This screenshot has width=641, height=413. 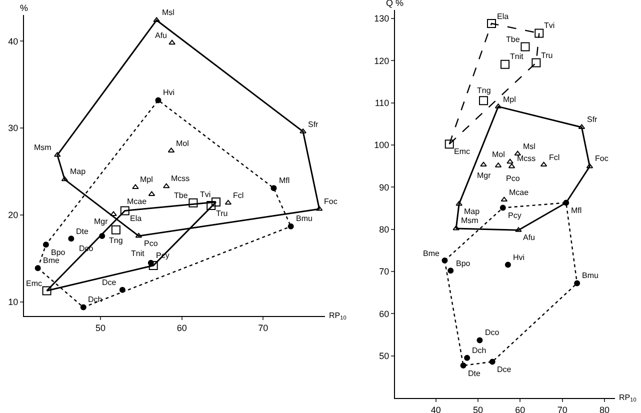 I want to click on annotation: Dco, so click(x=492, y=332).